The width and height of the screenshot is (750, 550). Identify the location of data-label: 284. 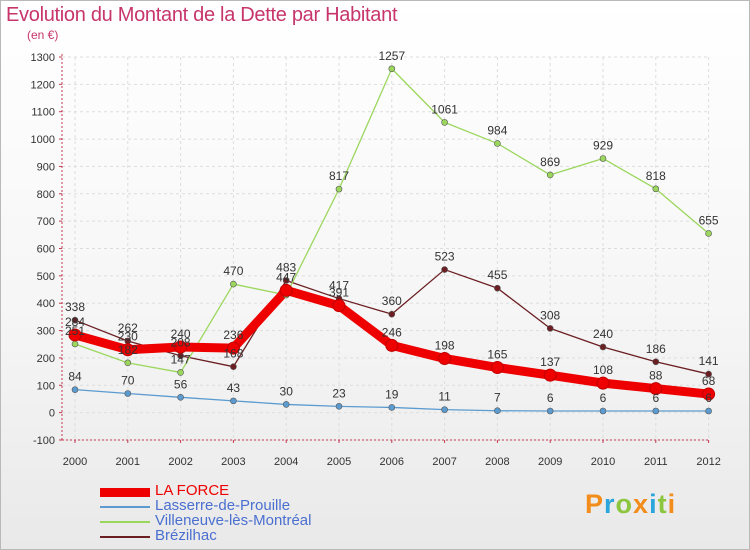
(75, 322).